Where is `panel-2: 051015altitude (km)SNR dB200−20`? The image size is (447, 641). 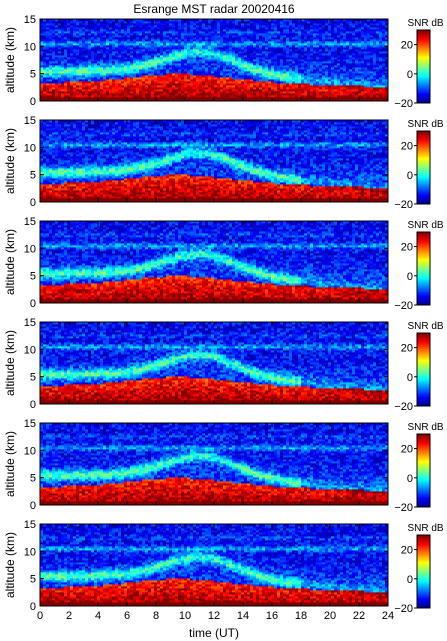 panel-2: 051015altitude (km)SNR dB200−20 is located at coordinates (223, 163).